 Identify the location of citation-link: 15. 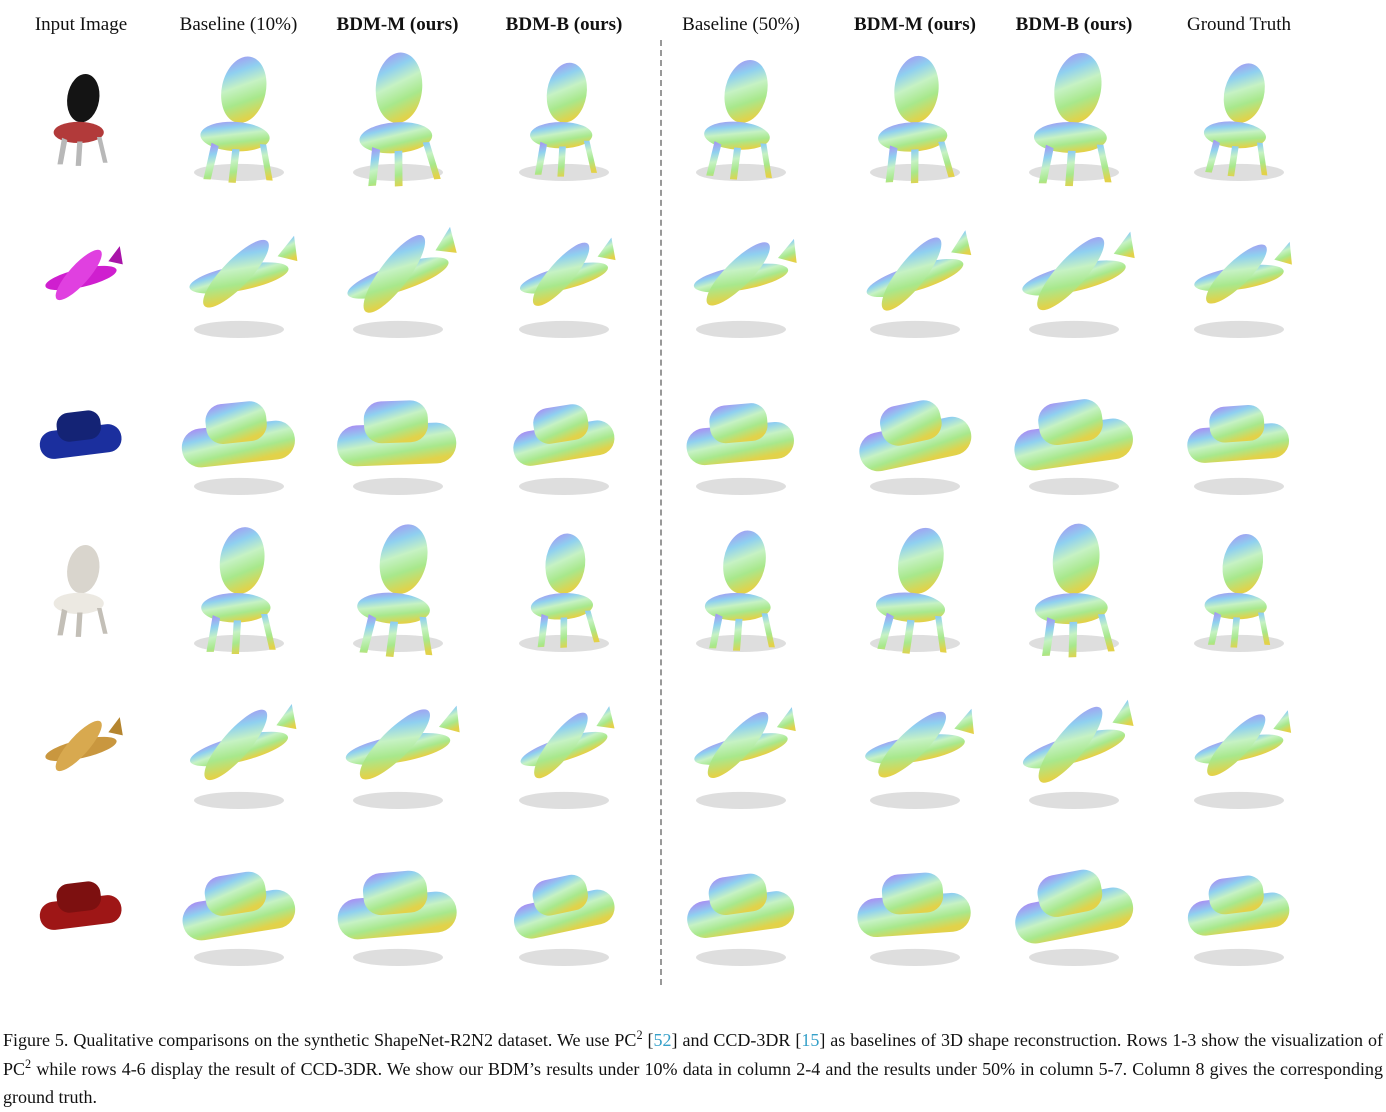
(810, 1040).